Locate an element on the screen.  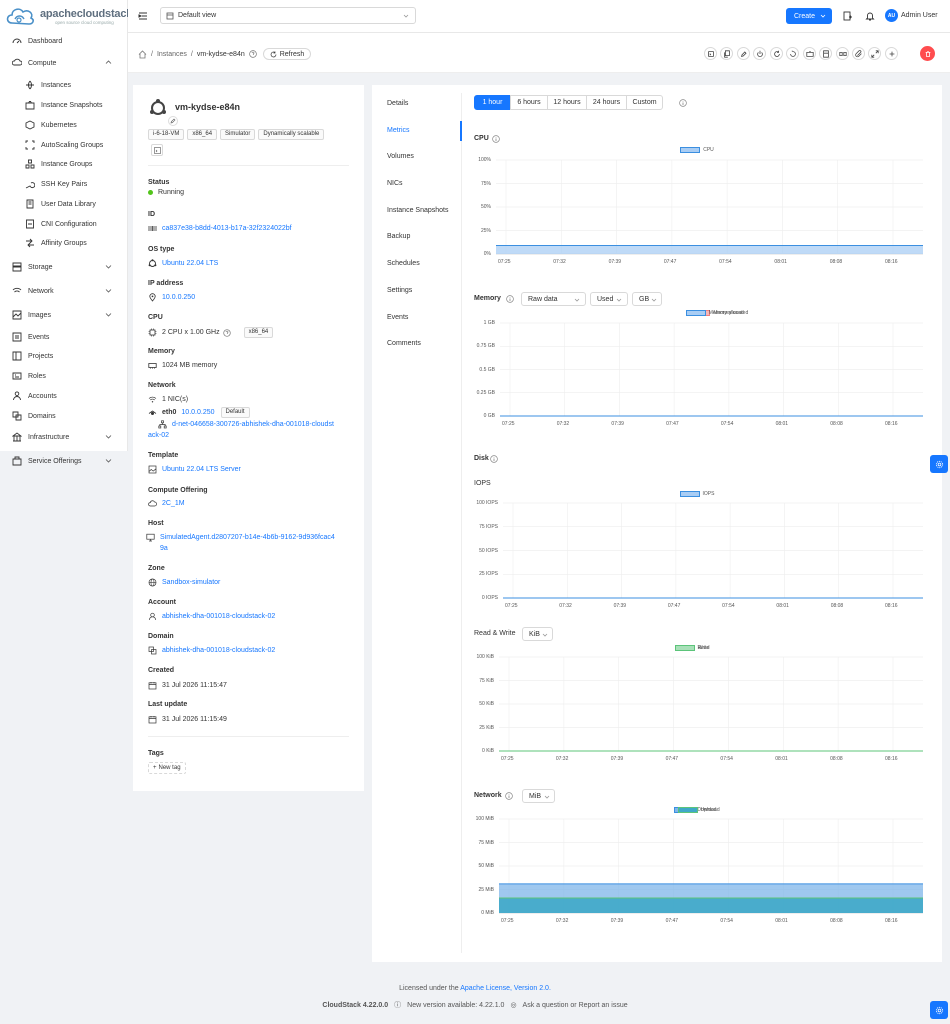
sidebar-item-events: Events is located at coordinates (64, 337).